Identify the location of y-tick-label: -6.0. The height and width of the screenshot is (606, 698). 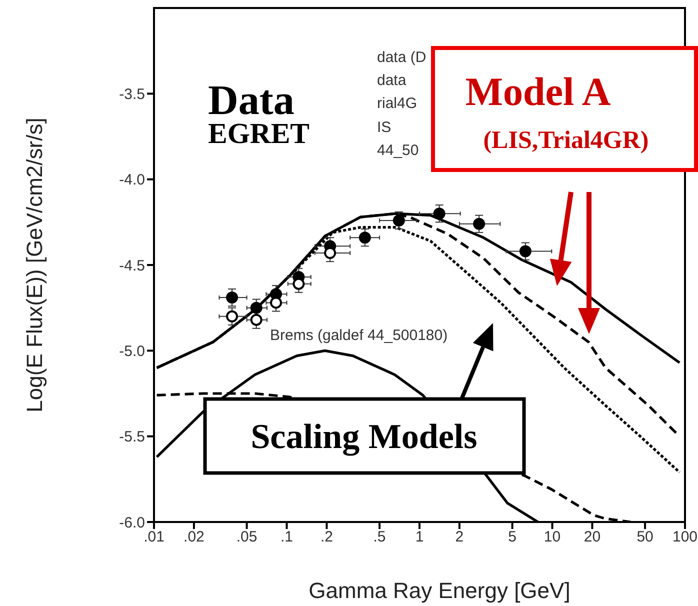
(132, 523).